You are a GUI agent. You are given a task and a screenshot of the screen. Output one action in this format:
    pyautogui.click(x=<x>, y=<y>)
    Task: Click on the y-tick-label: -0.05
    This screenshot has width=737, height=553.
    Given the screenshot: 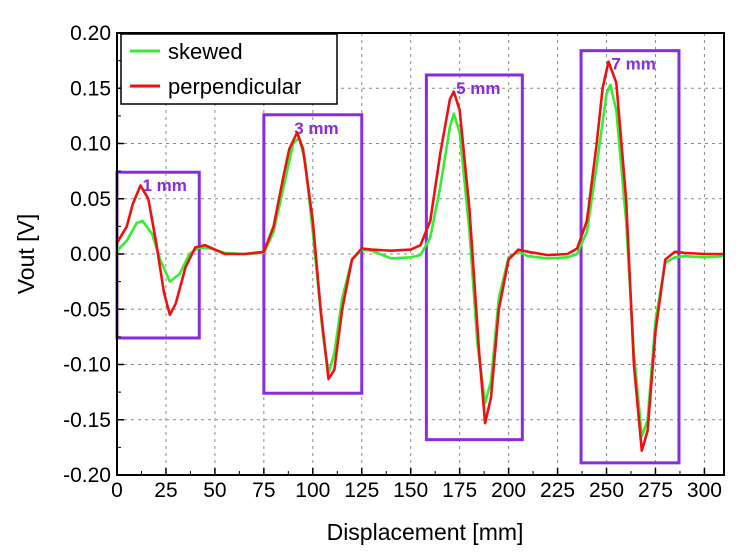 What is the action you would take?
    pyautogui.click(x=87, y=309)
    